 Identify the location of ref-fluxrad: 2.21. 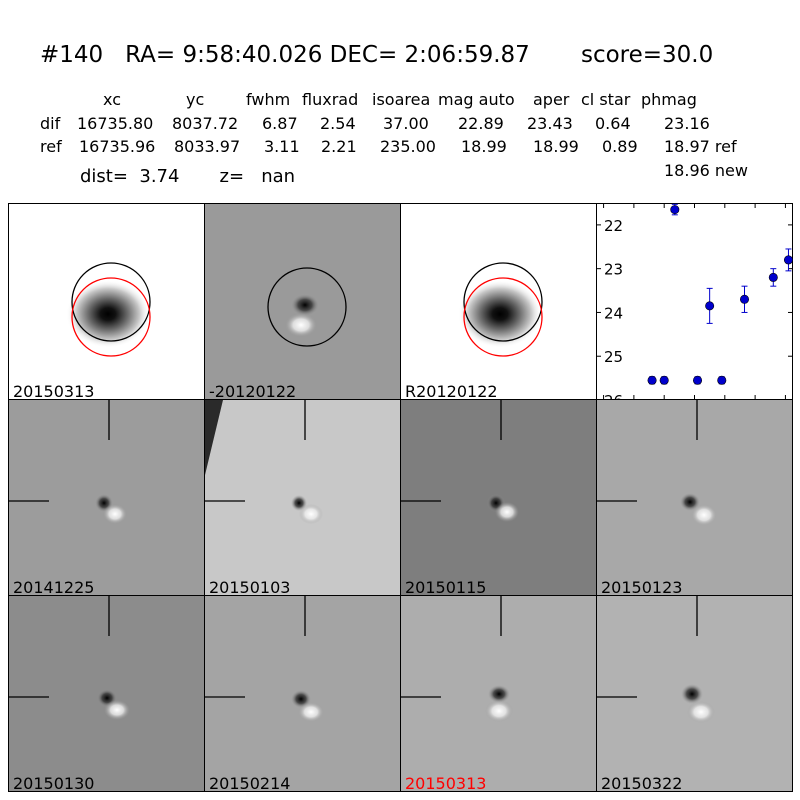
(339, 146).